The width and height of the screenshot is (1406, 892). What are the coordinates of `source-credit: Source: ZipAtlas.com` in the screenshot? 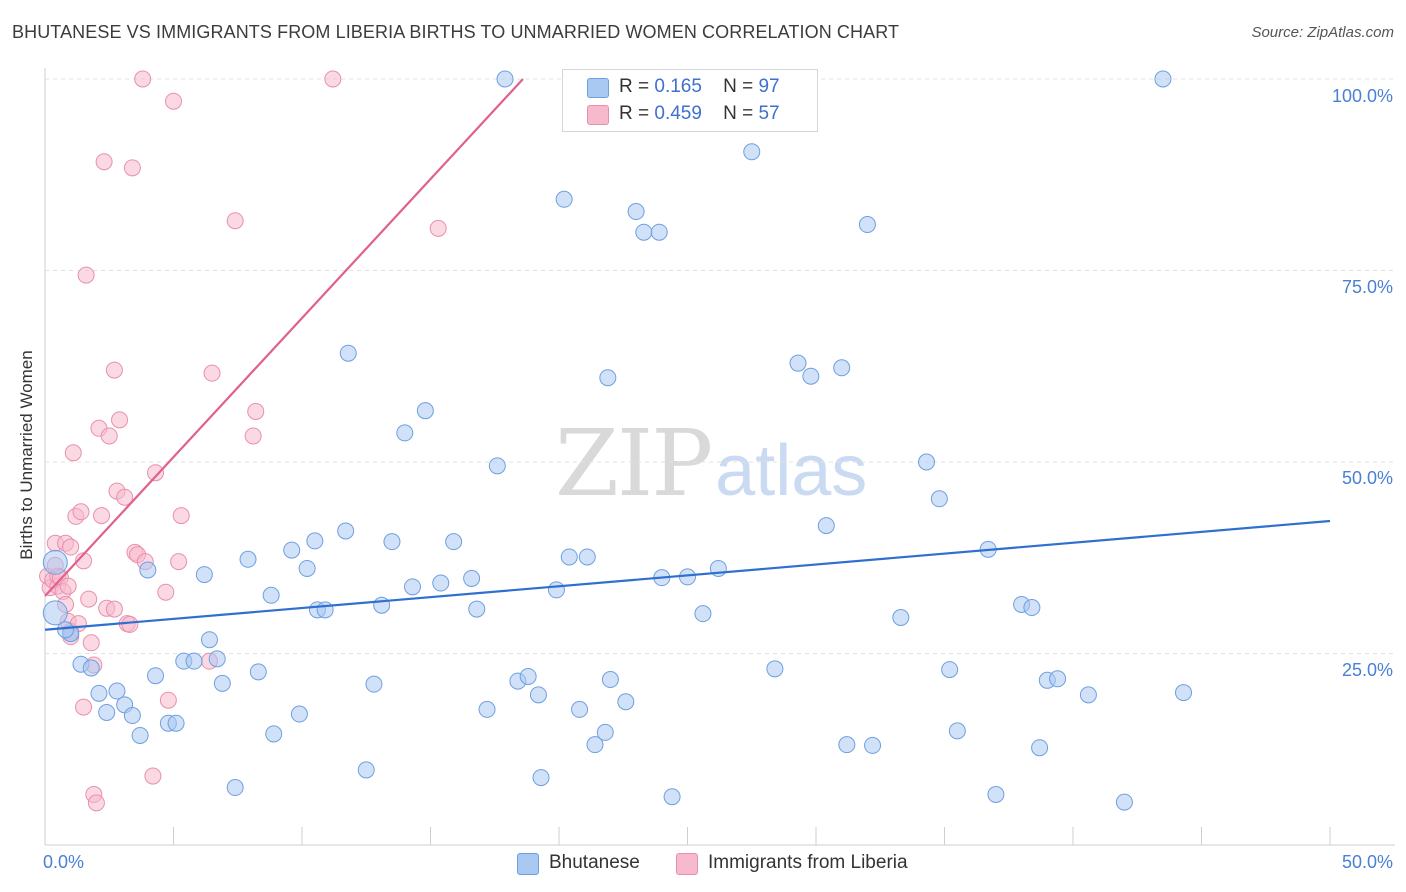 It's located at (1322, 32).